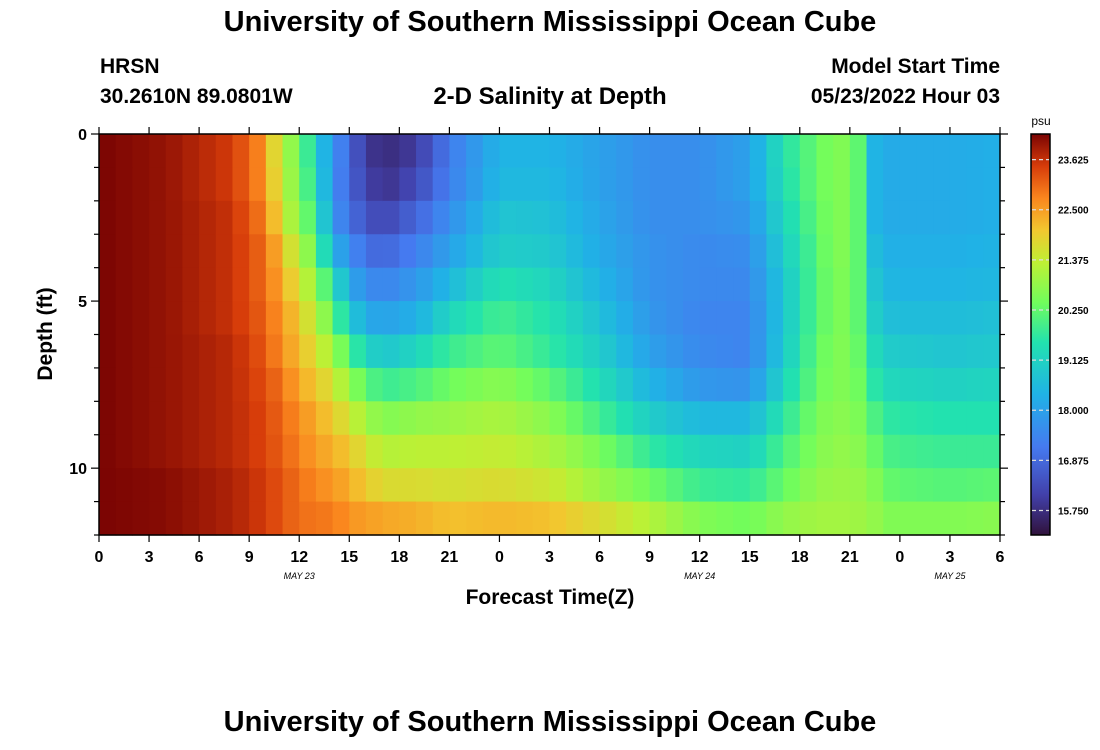 The image size is (1100, 750). What do you see at coordinates (800, 557) in the screenshot?
I see `x-tick-label: 18` at bounding box center [800, 557].